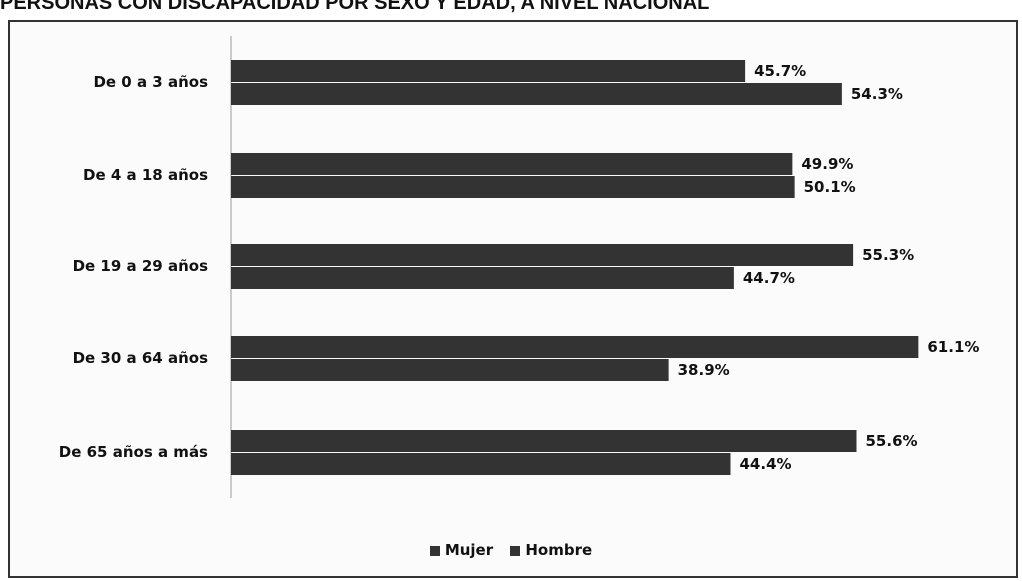  I want to click on legend-label-hombre: Hombre, so click(559, 550).